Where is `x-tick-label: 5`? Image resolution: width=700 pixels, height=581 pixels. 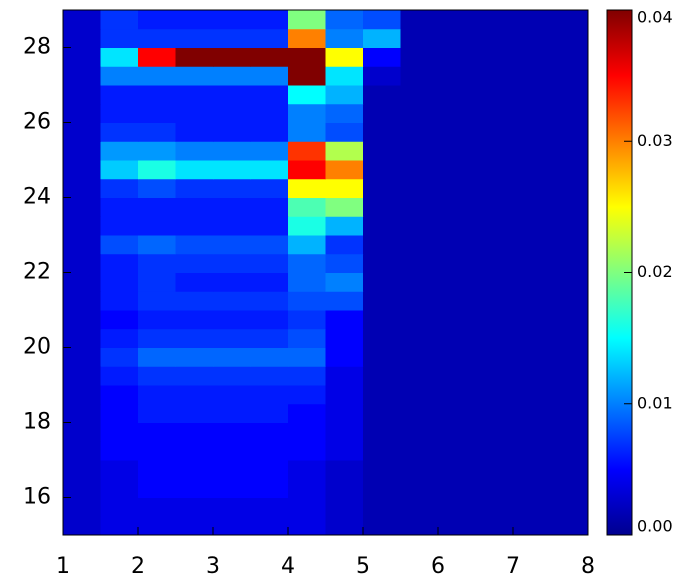 x-tick-label: 5 is located at coordinates (363, 566).